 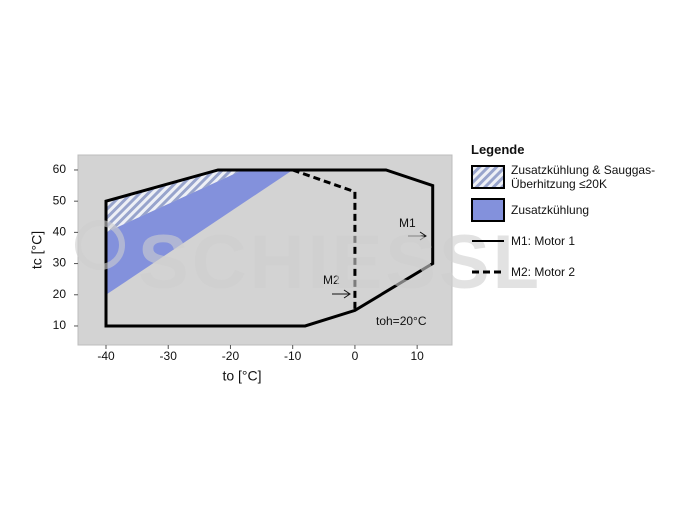 I want to click on annotation: toh=20°C, so click(x=401, y=321).